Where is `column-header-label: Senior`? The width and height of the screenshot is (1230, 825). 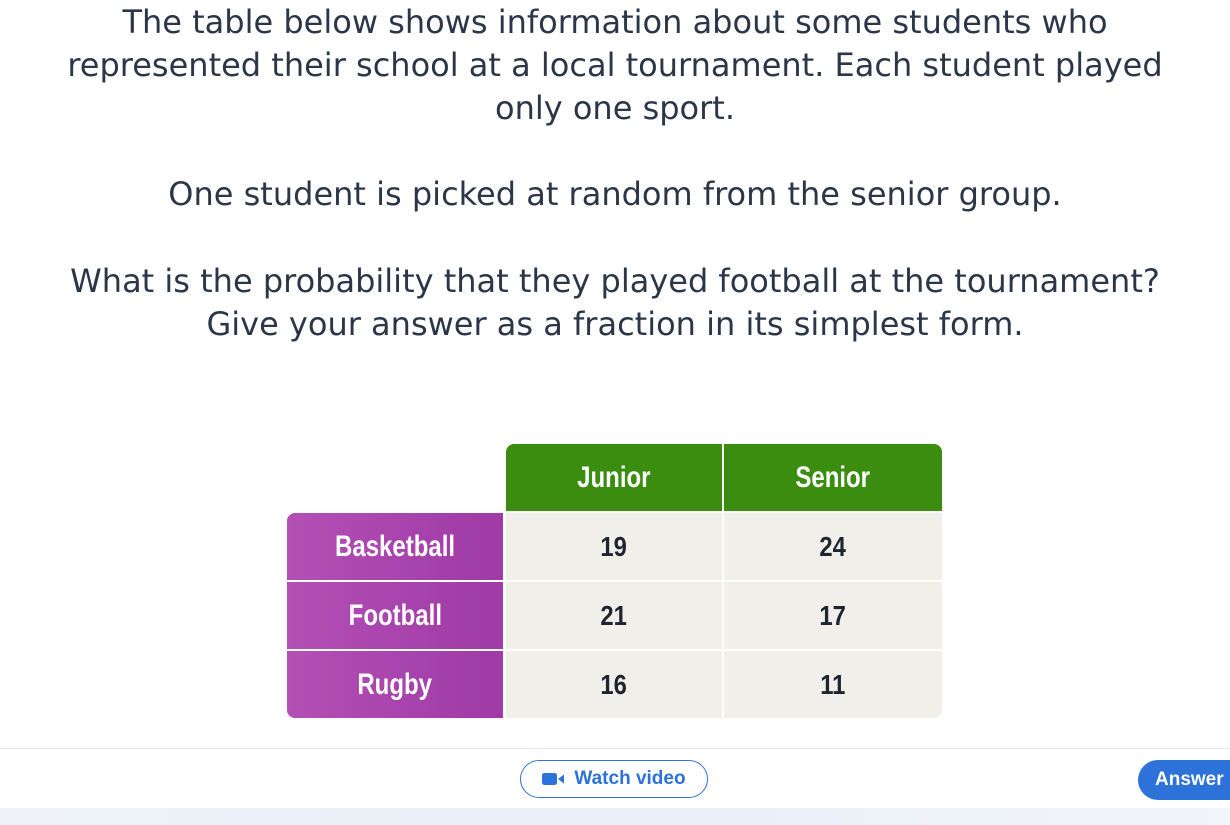 column-header-label: Senior is located at coordinates (833, 477).